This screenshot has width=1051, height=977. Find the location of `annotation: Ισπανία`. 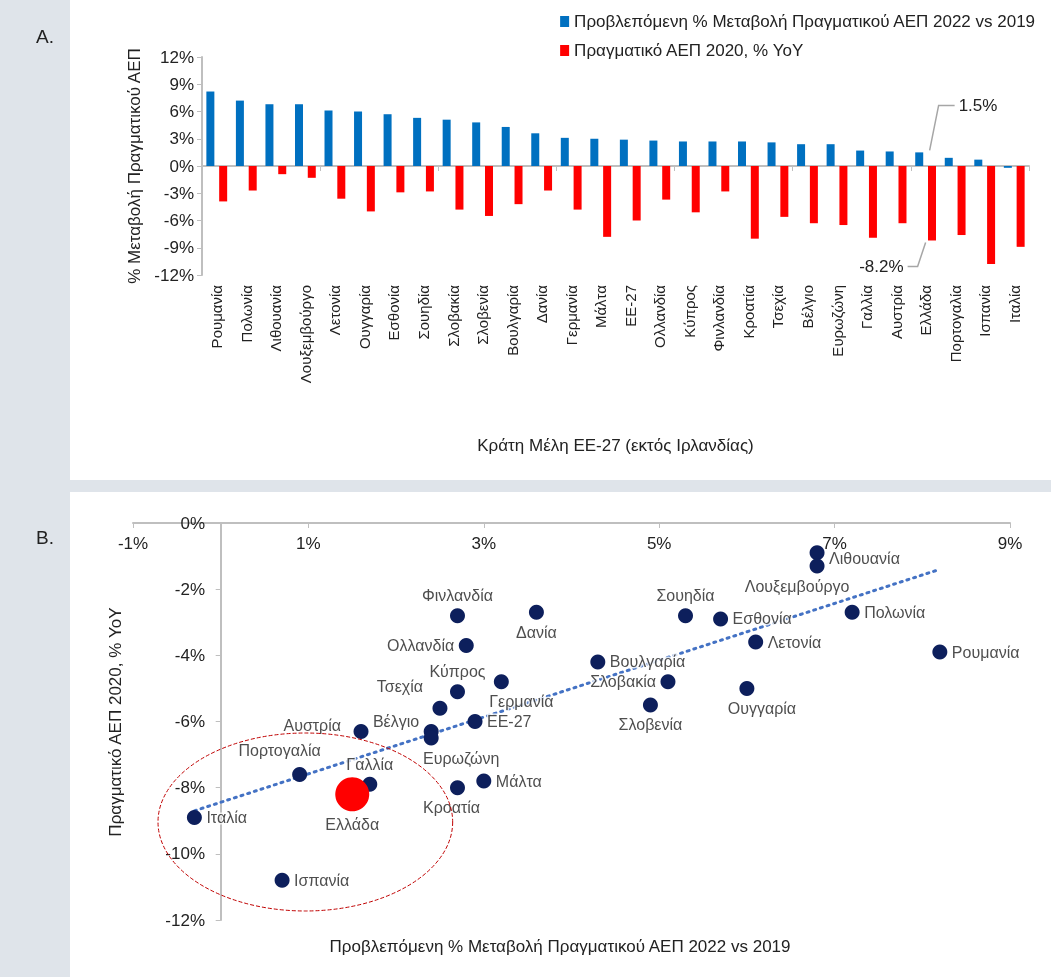

annotation: Ισπανία is located at coordinates (322, 880).